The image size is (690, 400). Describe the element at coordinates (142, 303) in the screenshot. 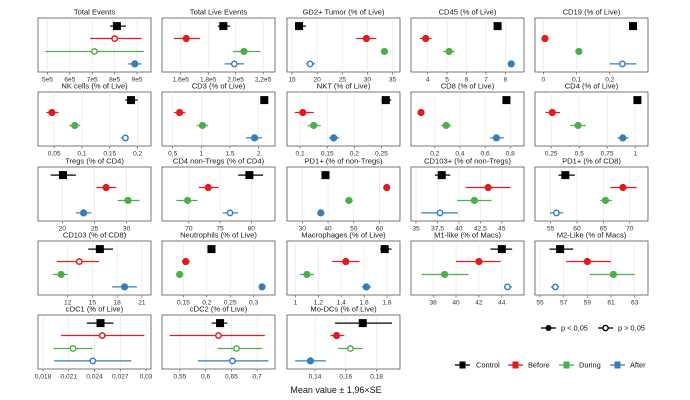

I see `x-tick-label: 21` at that location.